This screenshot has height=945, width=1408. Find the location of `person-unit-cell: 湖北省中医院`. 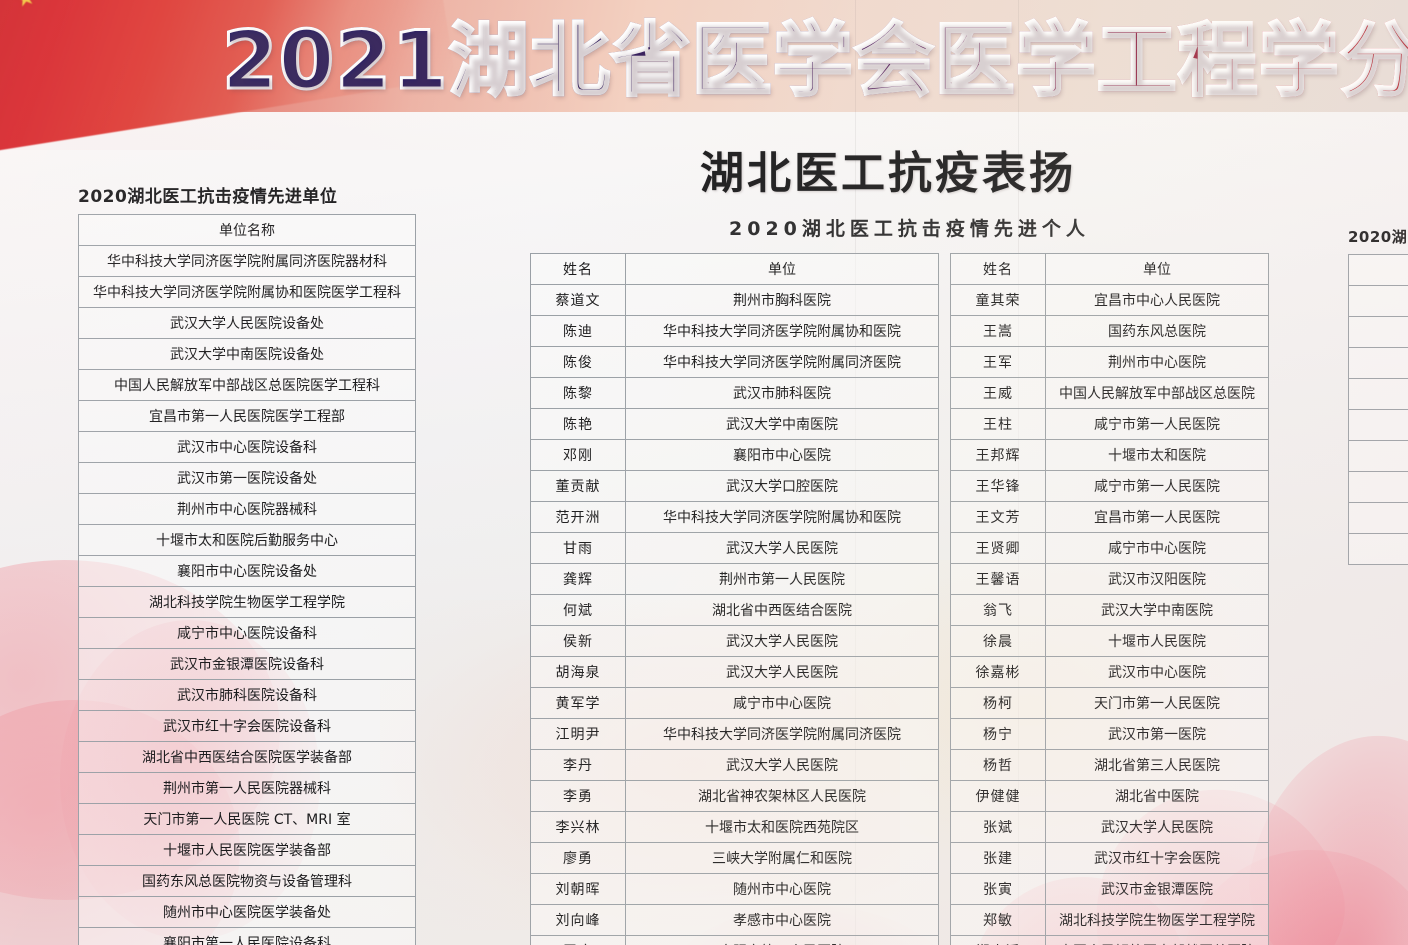

person-unit-cell: 湖北省中医院 is located at coordinates (1157, 796).